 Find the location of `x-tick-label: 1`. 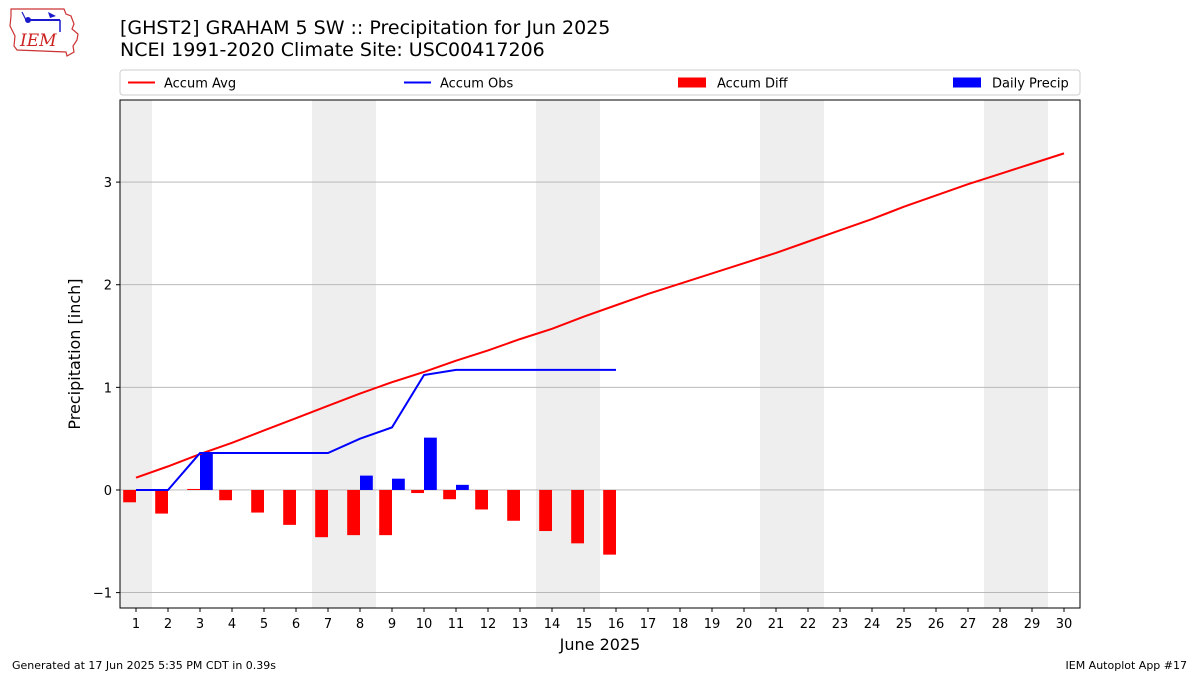

x-tick-label: 1 is located at coordinates (136, 624).